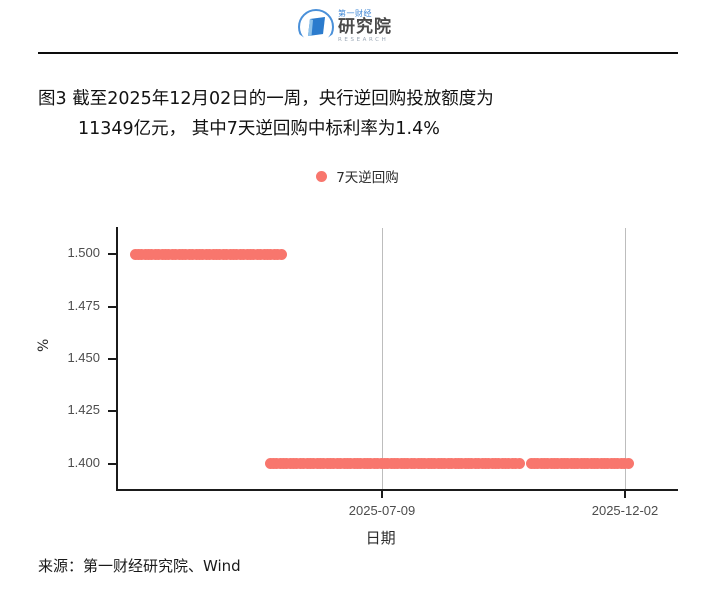 This screenshot has height=608, width=715. I want to click on header-divider, so click(358, 53).